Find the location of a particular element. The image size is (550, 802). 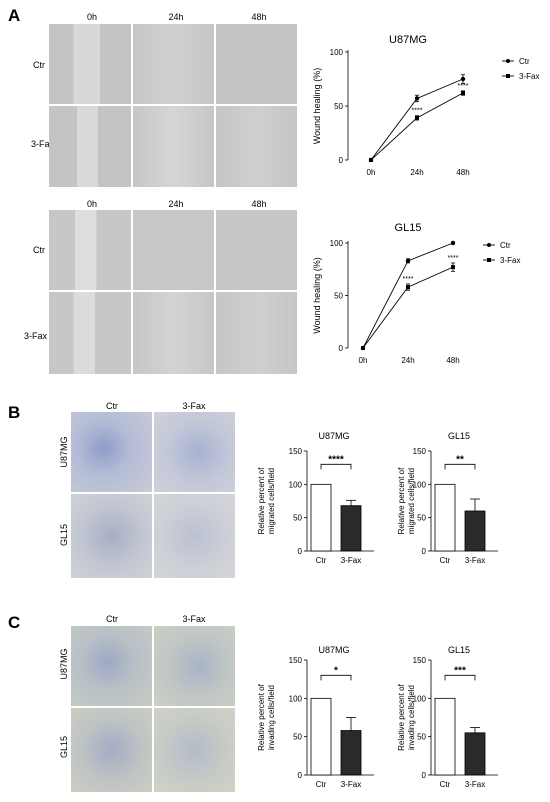

significance-stars: *** is located at coordinates (460, 670).